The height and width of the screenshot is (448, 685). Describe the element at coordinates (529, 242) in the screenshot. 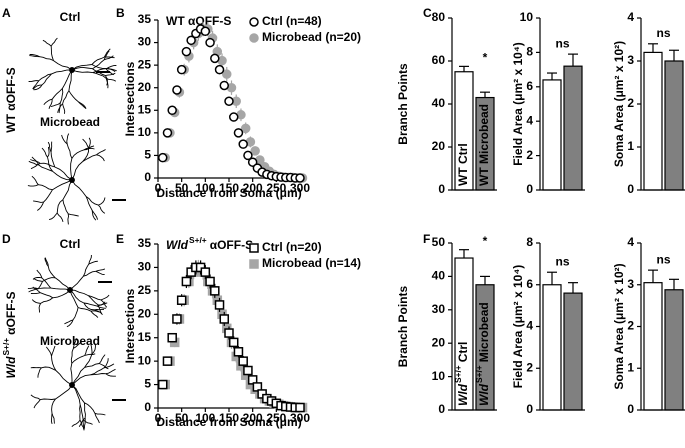

I see `y-tick-label: 8` at that location.